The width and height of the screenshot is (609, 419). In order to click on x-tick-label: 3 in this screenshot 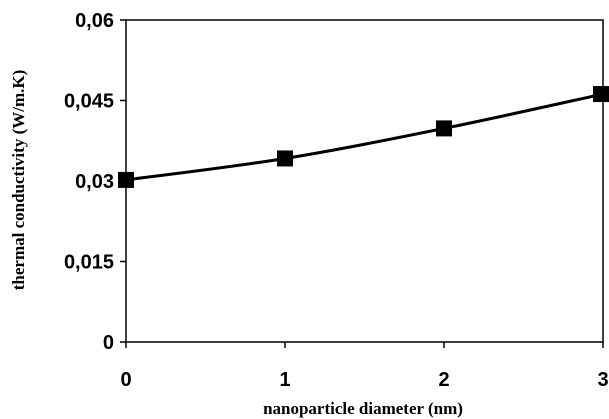, I will do `click(602, 380)`.